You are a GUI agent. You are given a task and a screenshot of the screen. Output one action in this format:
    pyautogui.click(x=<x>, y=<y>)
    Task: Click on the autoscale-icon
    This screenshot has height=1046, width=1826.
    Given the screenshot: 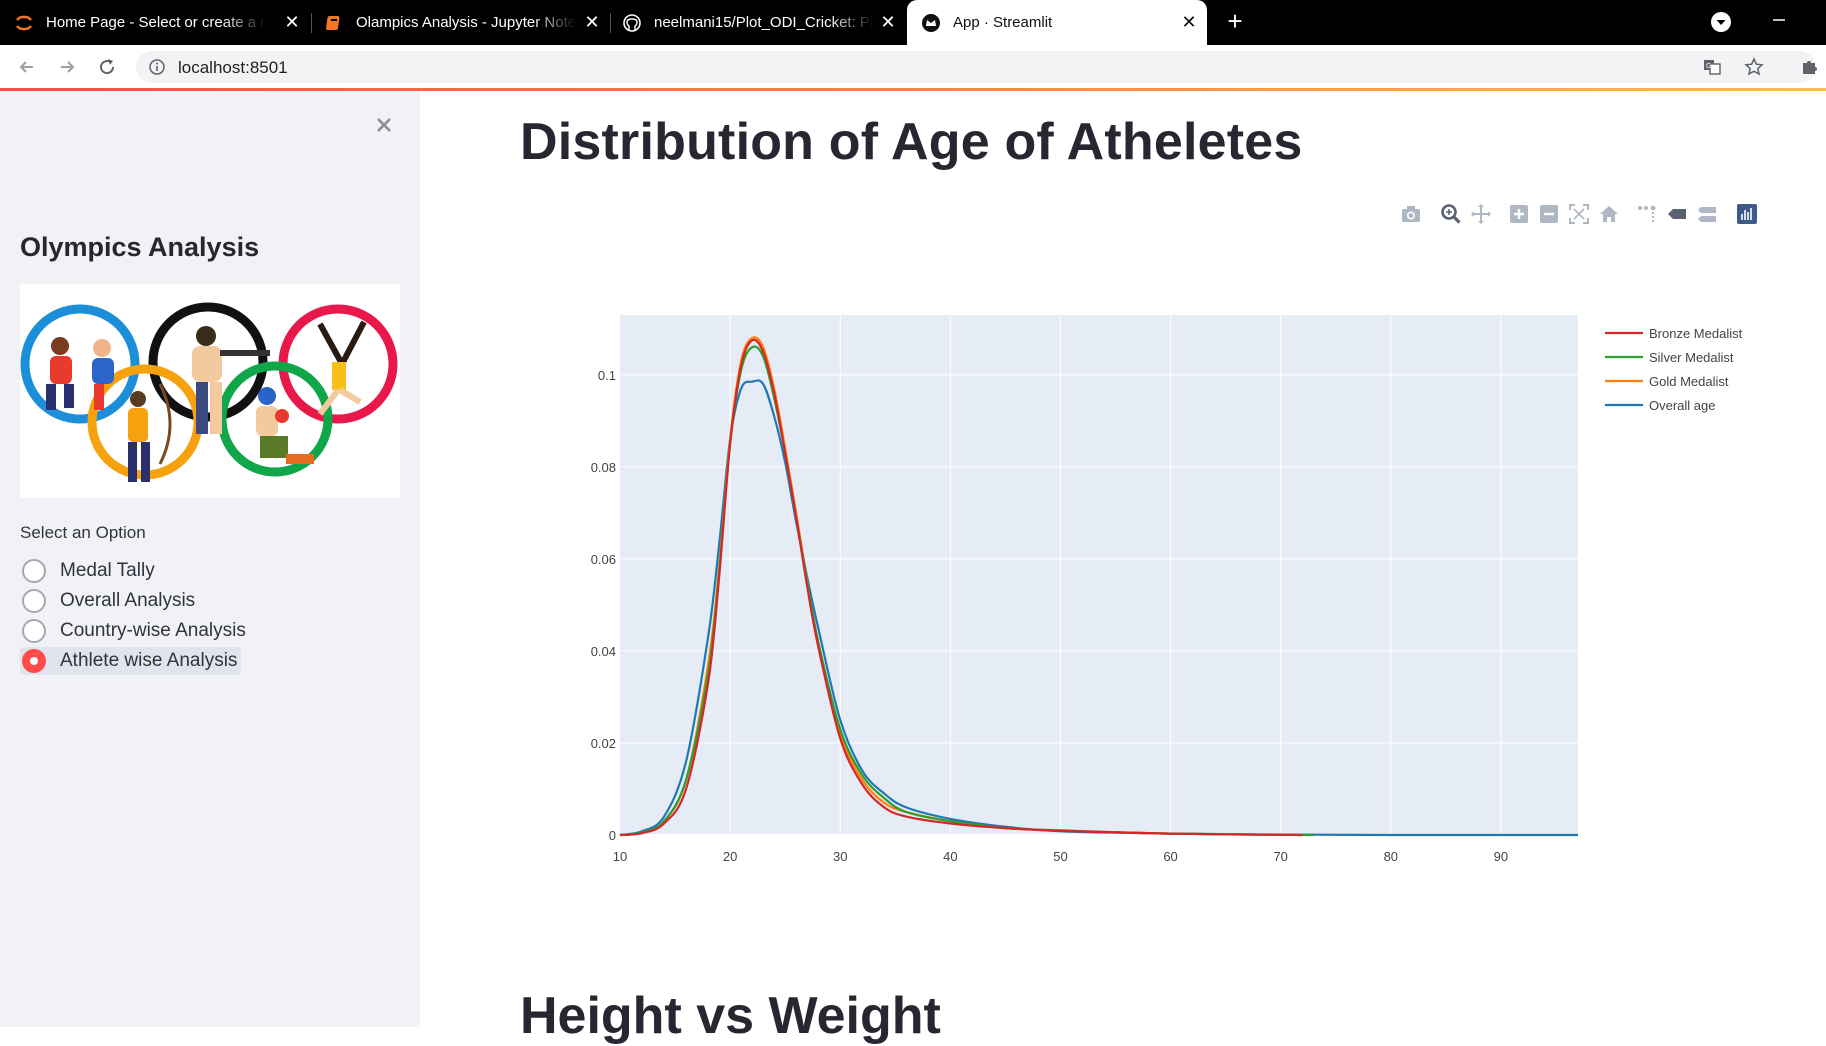 What is the action you would take?
    pyautogui.click(x=1579, y=214)
    